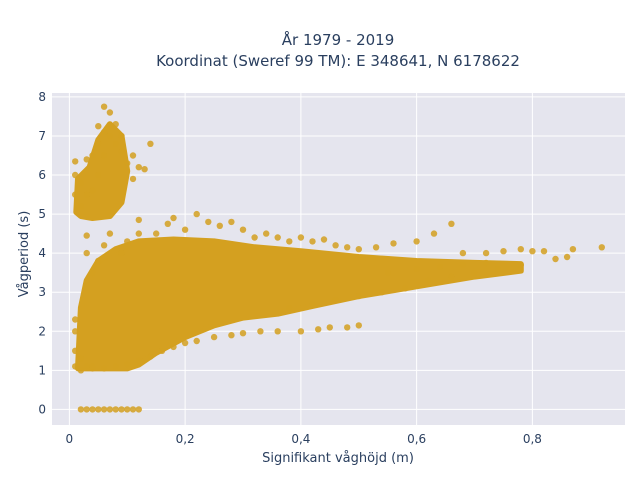  Describe the element at coordinates (338, 39) in the screenshot. I see `chart-title-line1: År 1979 - 2019` at that location.